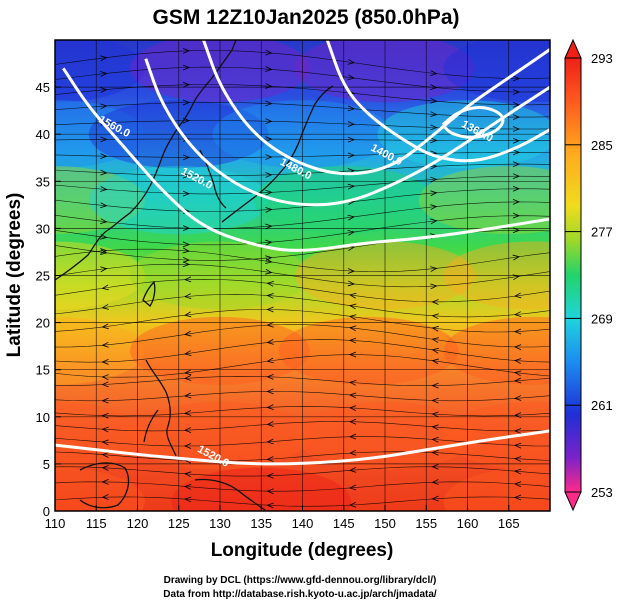 The height and width of the screenshot is (605, 619). I want to click on coastline-philippines, so click(160, 408).